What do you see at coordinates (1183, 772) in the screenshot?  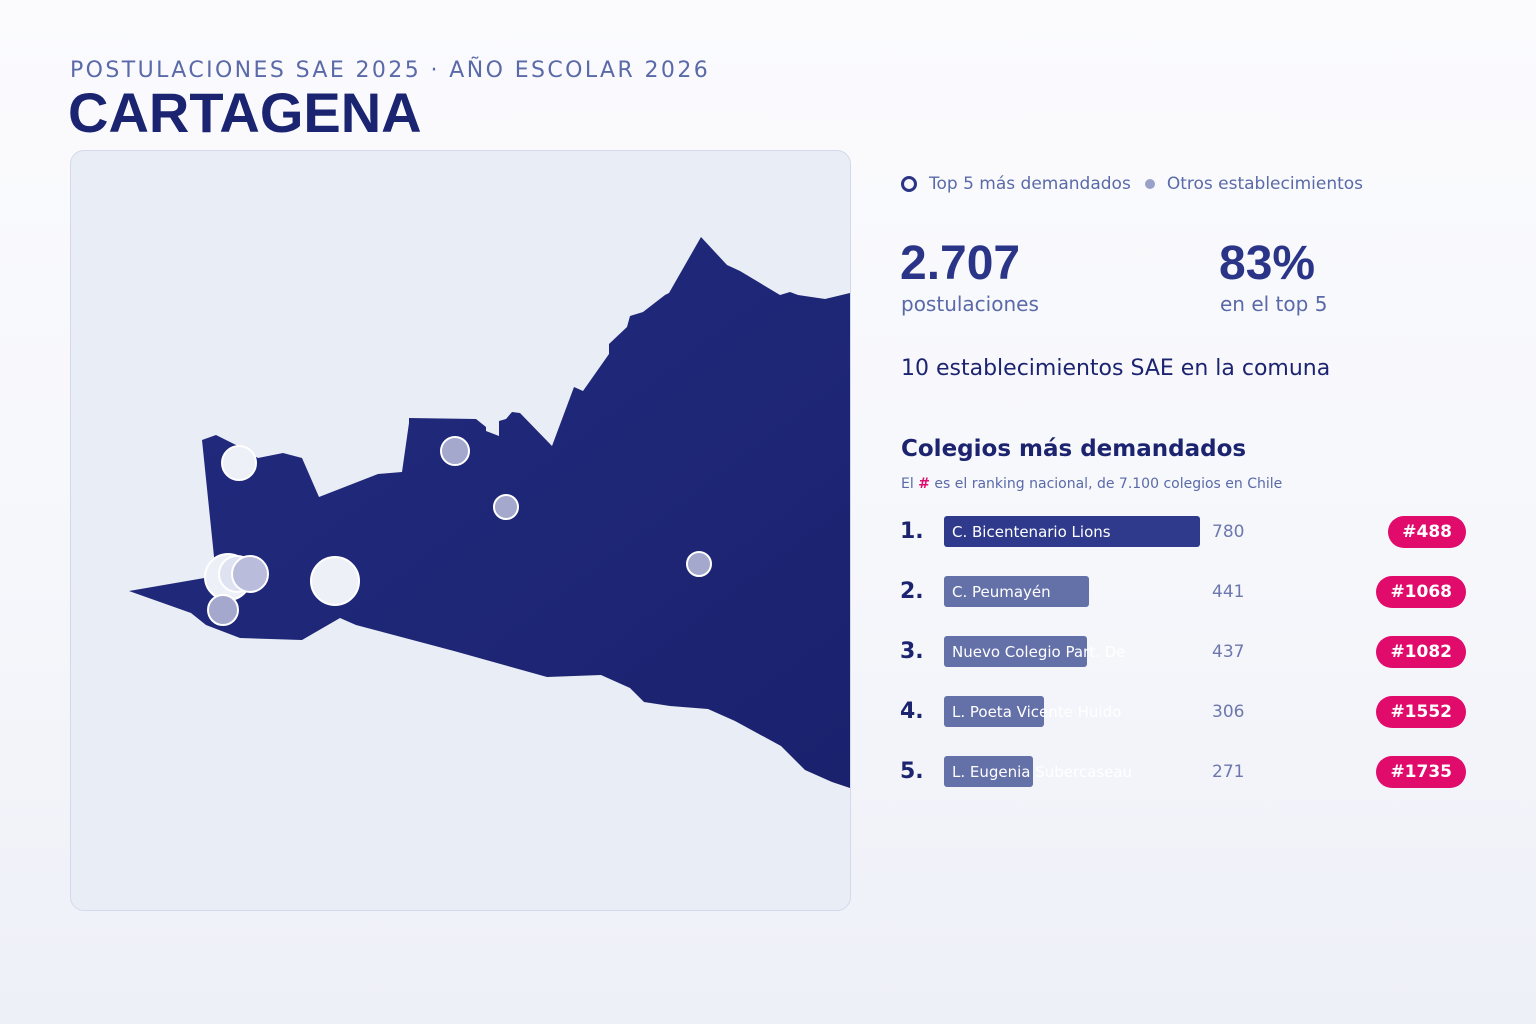 I see `ranking-row: 5. L. Eugenia Subercaseau 271 #1735` at bounding box center [1183, 772].